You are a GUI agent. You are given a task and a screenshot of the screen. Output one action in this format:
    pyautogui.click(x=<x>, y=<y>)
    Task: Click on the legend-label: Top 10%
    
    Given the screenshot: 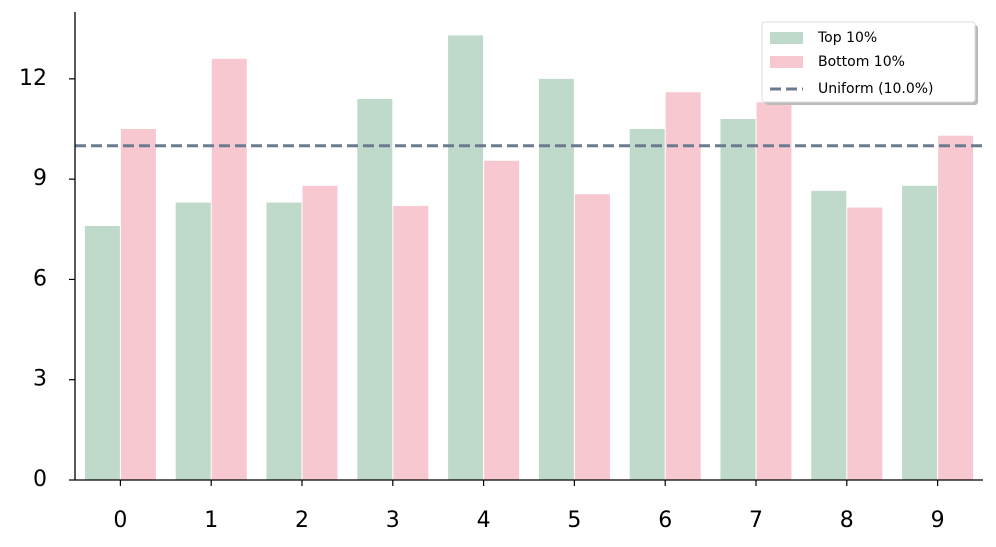 What is the action you would take?
    pyautogui.click(x=847, y=38)
    